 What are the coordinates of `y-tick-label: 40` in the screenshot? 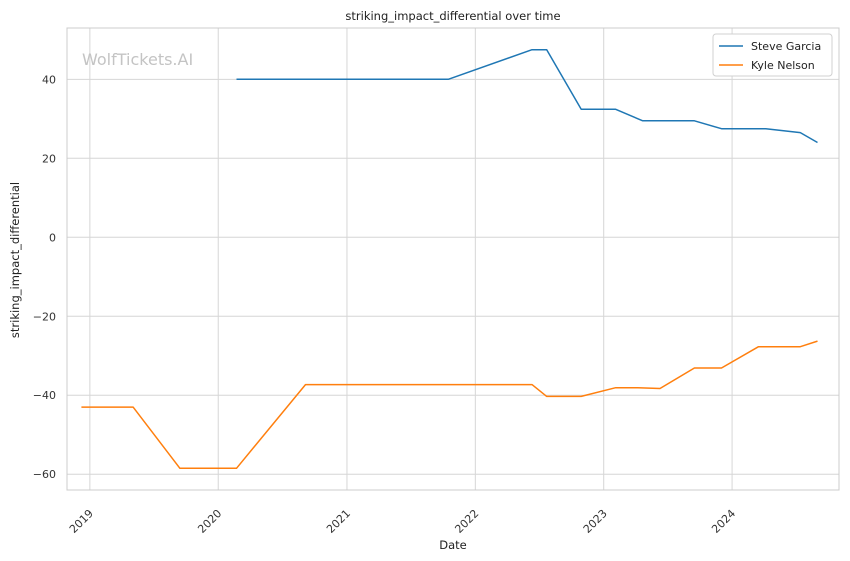 It's located at (49, 79).